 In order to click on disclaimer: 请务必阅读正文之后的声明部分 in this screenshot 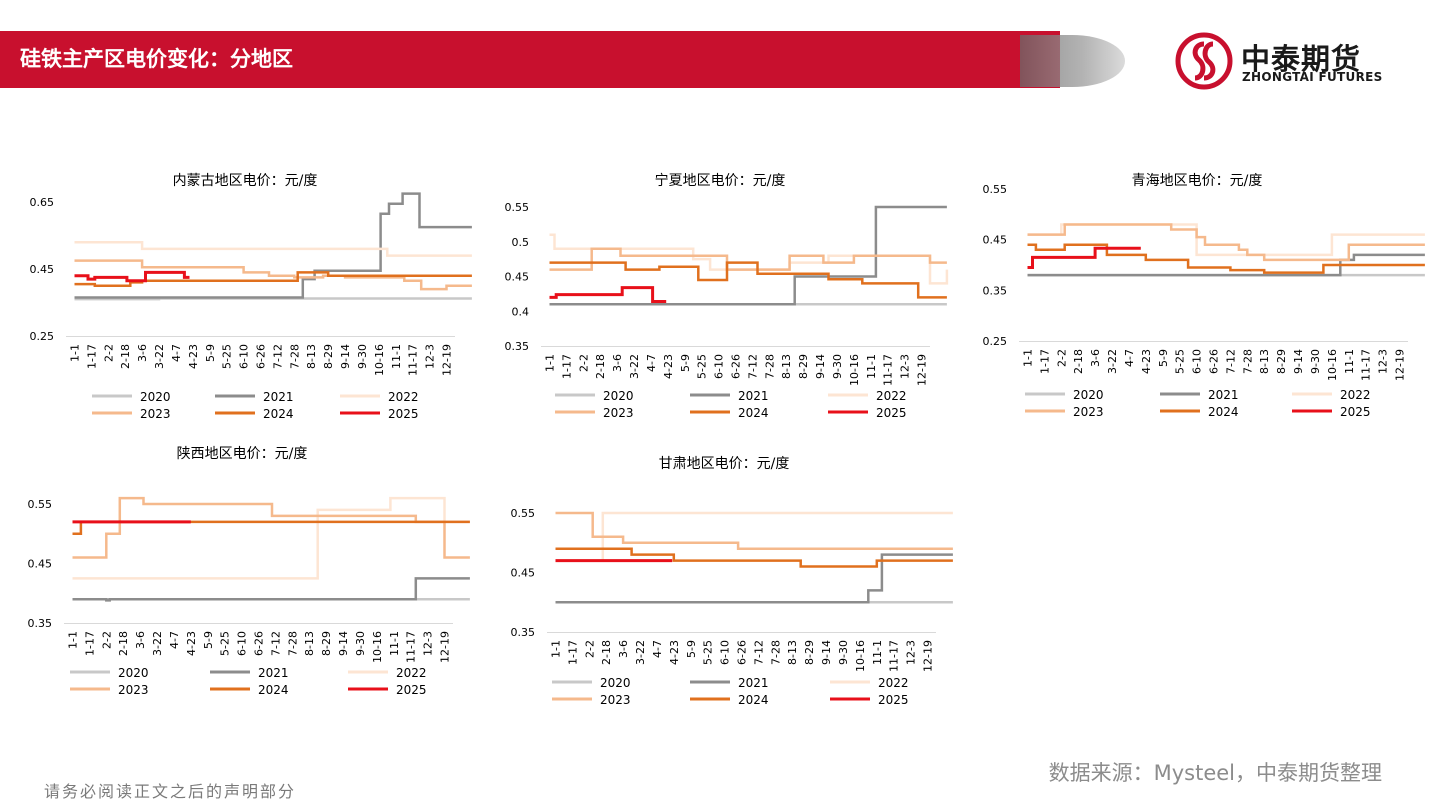, I will do `click(170, 791)`.